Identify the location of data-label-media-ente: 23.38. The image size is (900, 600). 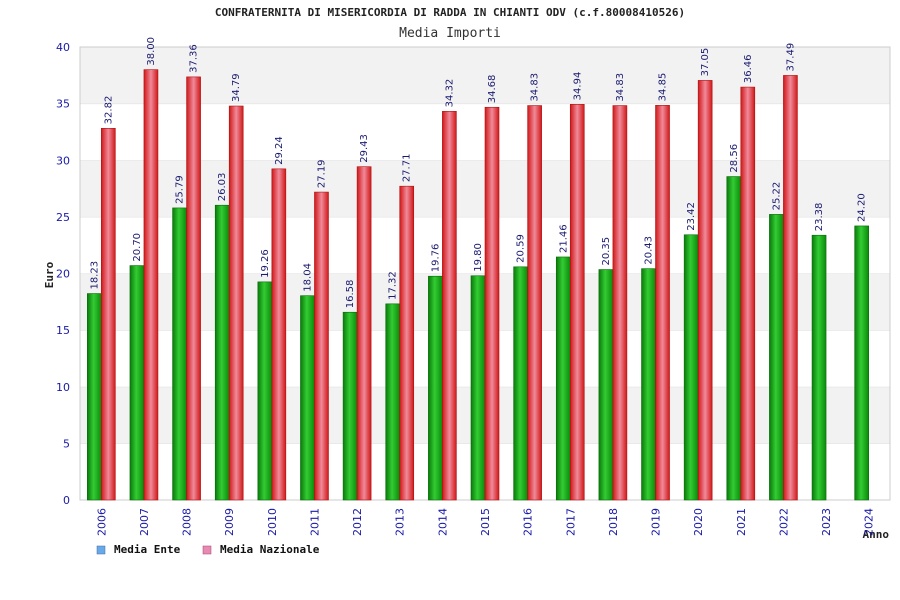
(819, 217).